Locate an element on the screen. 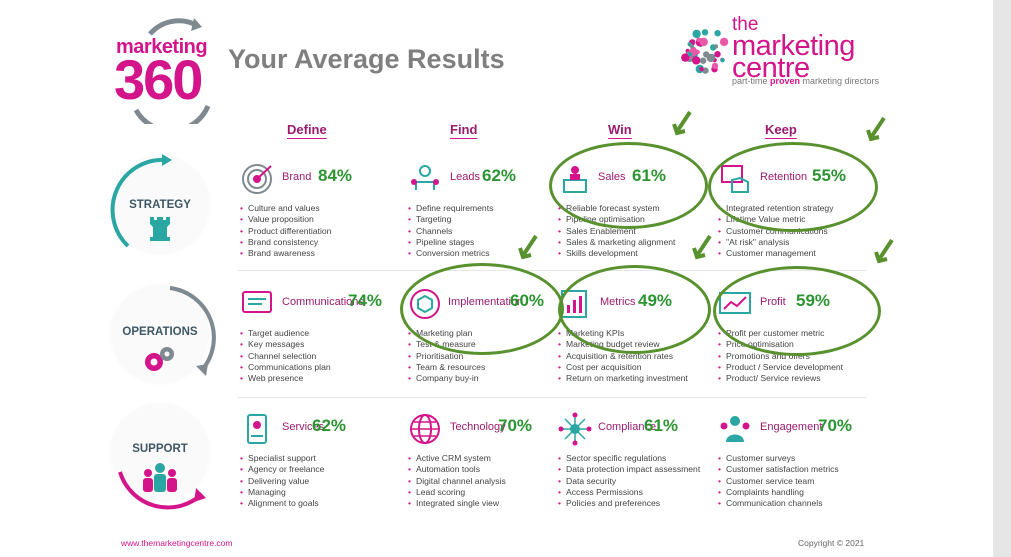 The height and width of the screenshot is (557, 1011). bullet-item: Customer service team is located at coordinates (778, 482).